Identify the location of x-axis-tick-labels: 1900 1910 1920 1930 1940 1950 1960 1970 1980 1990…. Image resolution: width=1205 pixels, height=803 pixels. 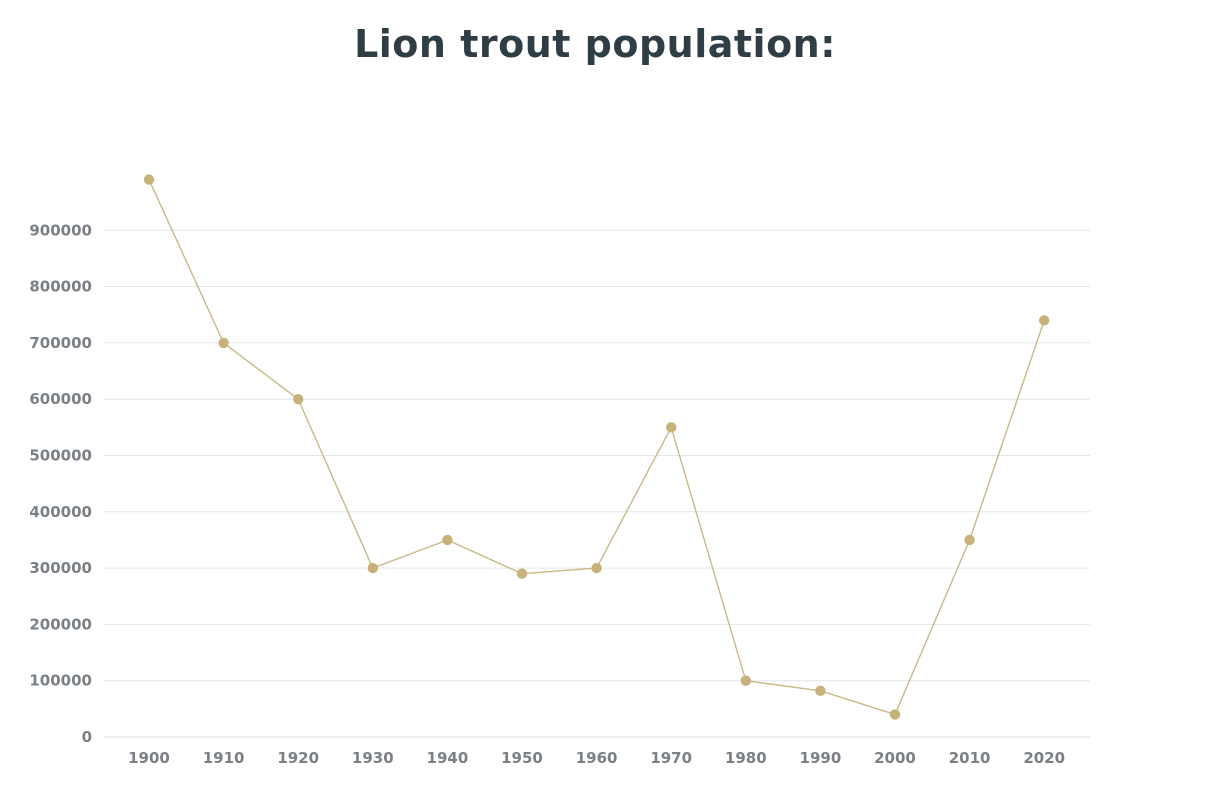
(596, 758).